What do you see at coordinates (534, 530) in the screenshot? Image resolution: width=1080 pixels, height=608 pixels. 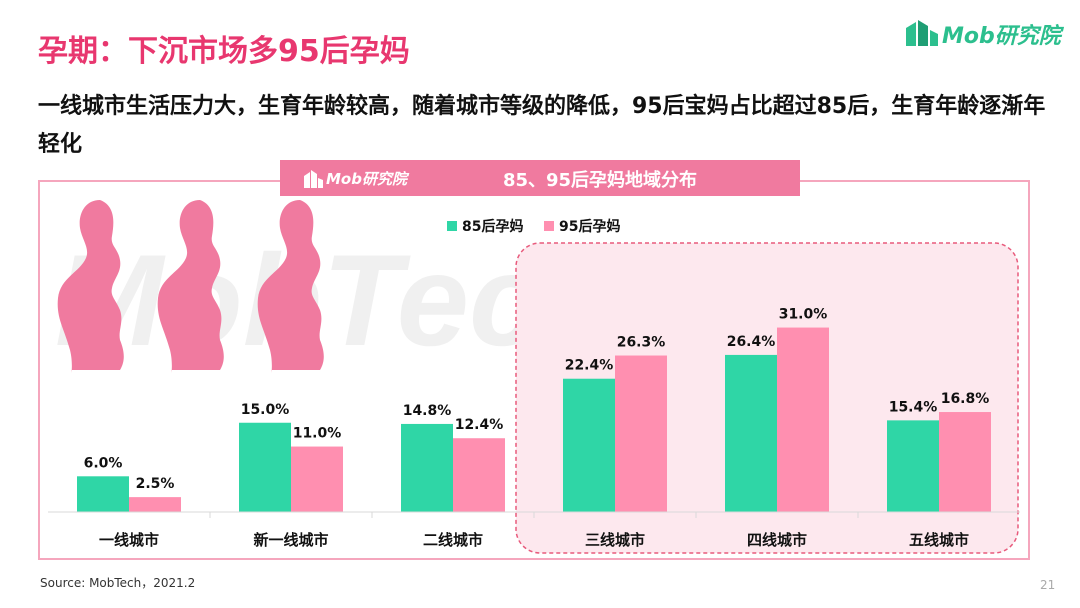 I see `x-axis: 一线城市 新一线城市 二线城市 三线城市 四线城市 五线城市` at bounding box center [534, 530].